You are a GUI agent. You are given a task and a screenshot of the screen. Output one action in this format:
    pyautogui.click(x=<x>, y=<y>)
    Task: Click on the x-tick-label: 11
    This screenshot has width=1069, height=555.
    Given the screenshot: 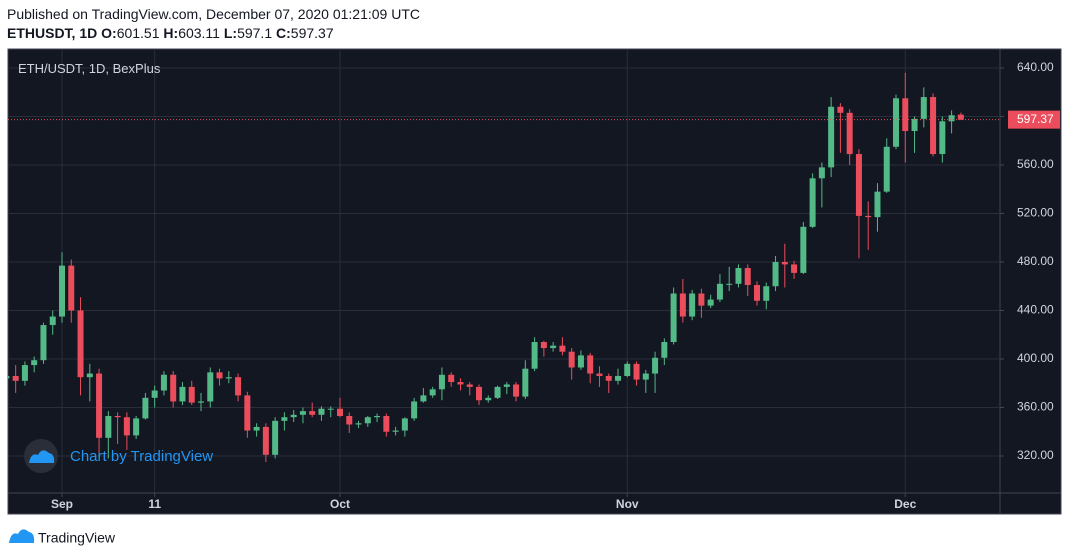 What is the action you would take?
    pyautogui.click(x=154, y=504)
    